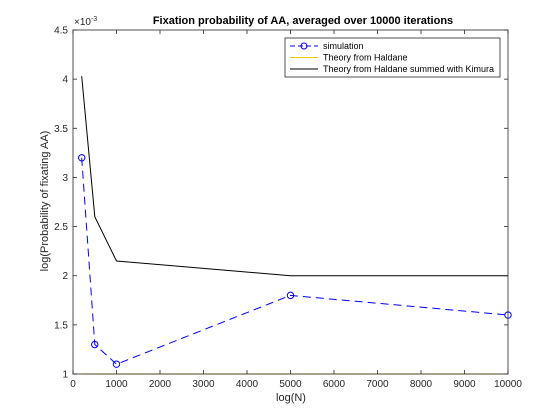 This screenshot has width=560, height=420. Describe the element at coordinates (464, 384) in the screenshot. I see `x-tick-label: 9000` at that location.